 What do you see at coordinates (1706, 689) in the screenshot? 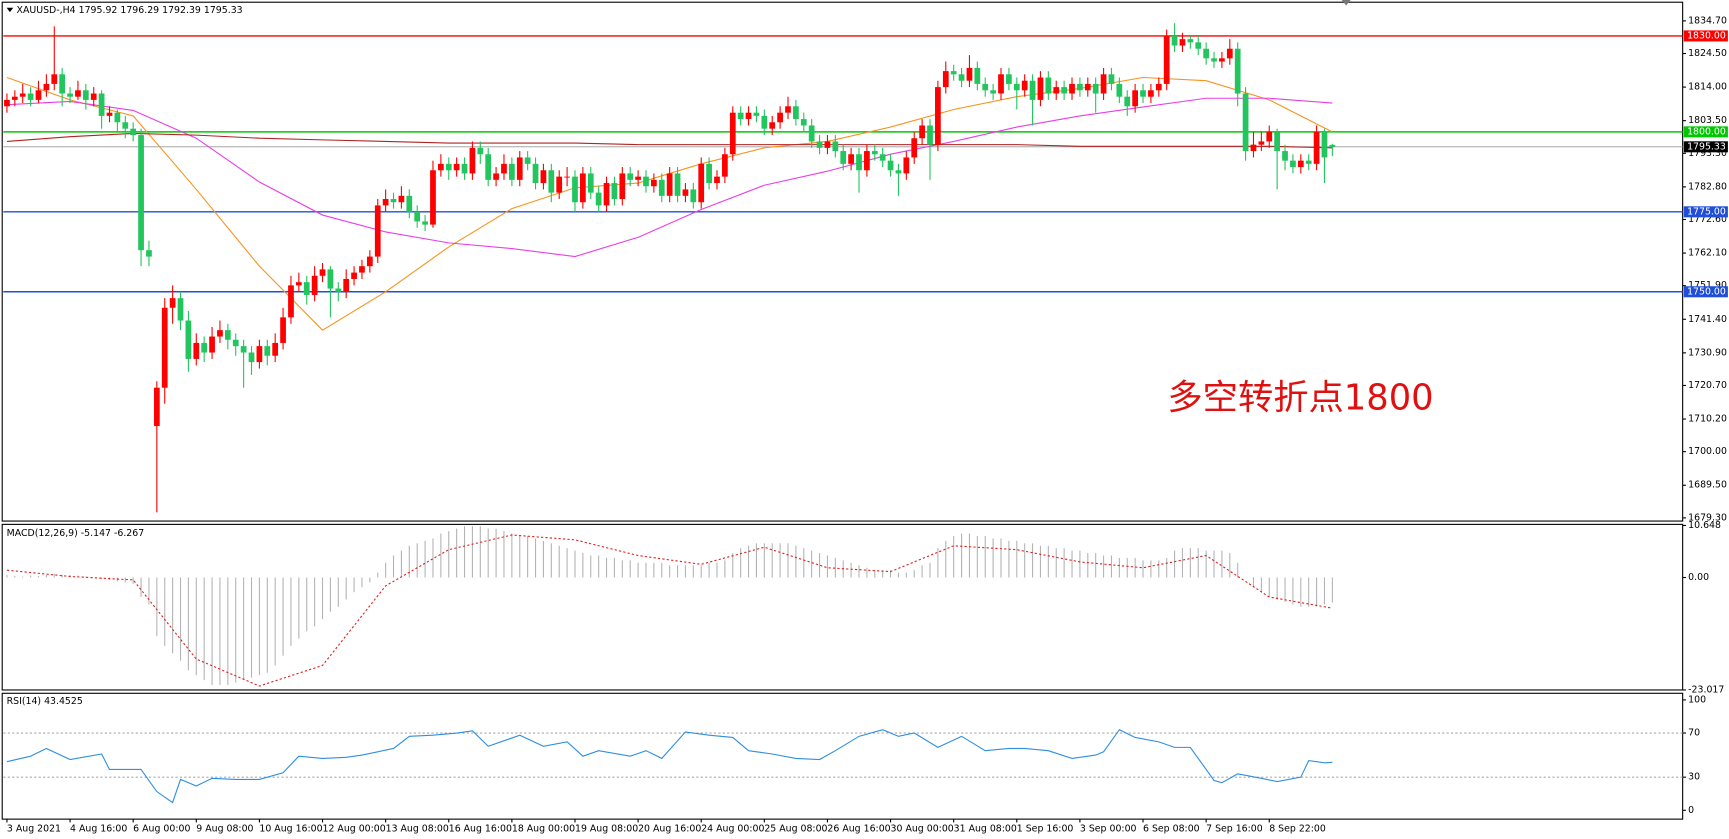
I see `y-tick-label: -23.017` at bounding box center [1706, 689].